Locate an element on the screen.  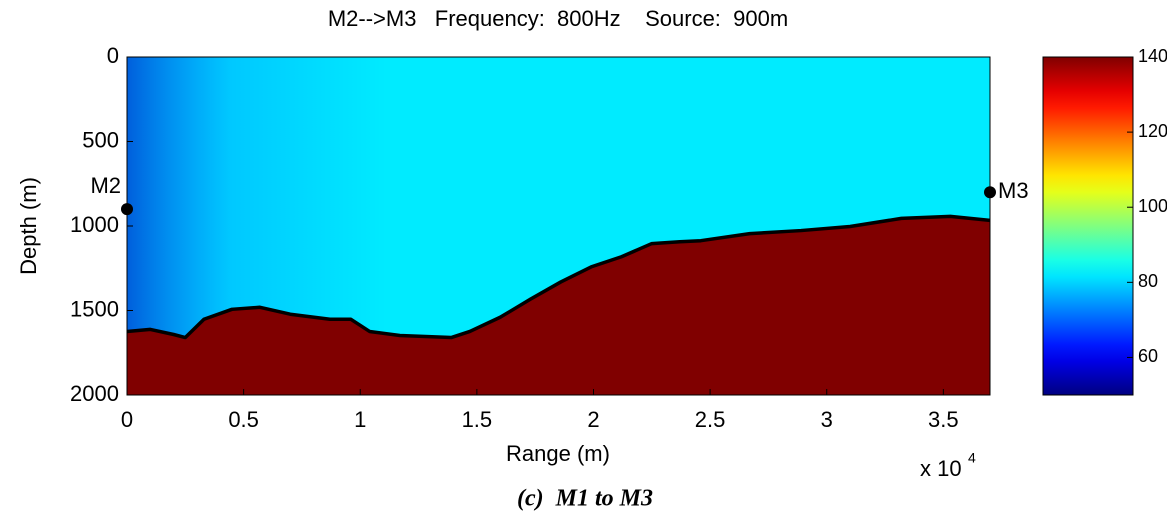
x-tick-label: 0 is located at coordinates (127, 419).